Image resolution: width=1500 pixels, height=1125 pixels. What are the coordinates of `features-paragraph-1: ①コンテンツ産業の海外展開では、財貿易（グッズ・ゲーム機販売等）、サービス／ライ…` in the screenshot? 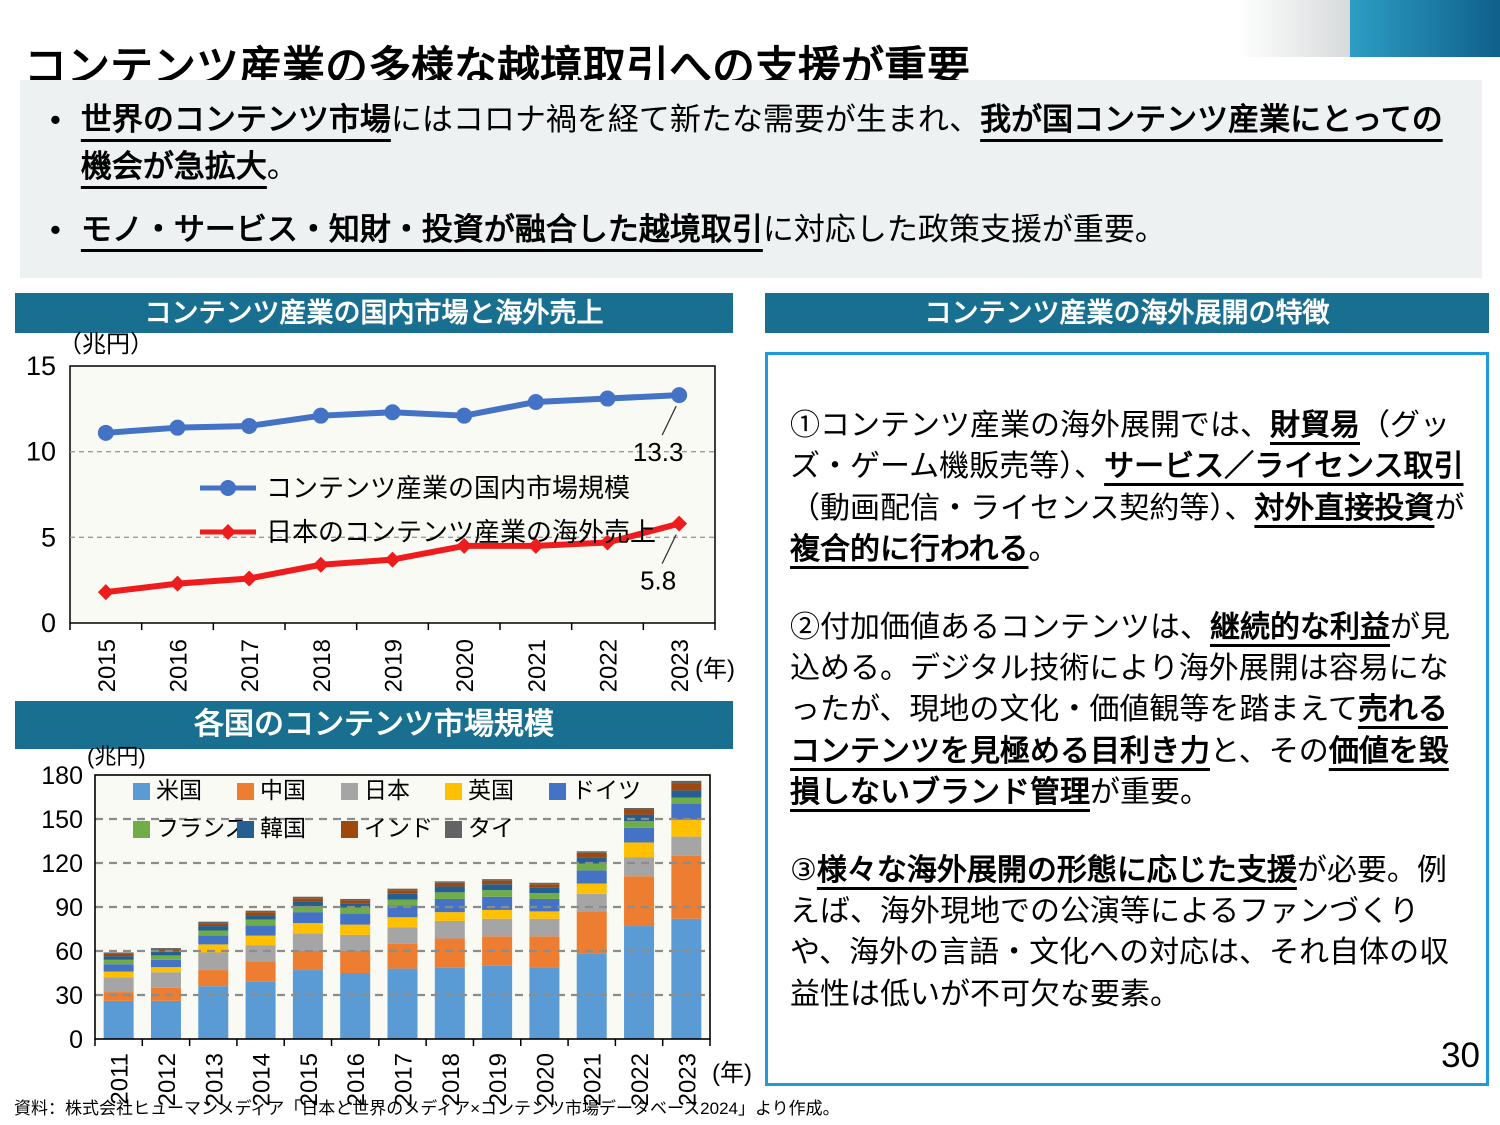 It's located at (1127, 488).